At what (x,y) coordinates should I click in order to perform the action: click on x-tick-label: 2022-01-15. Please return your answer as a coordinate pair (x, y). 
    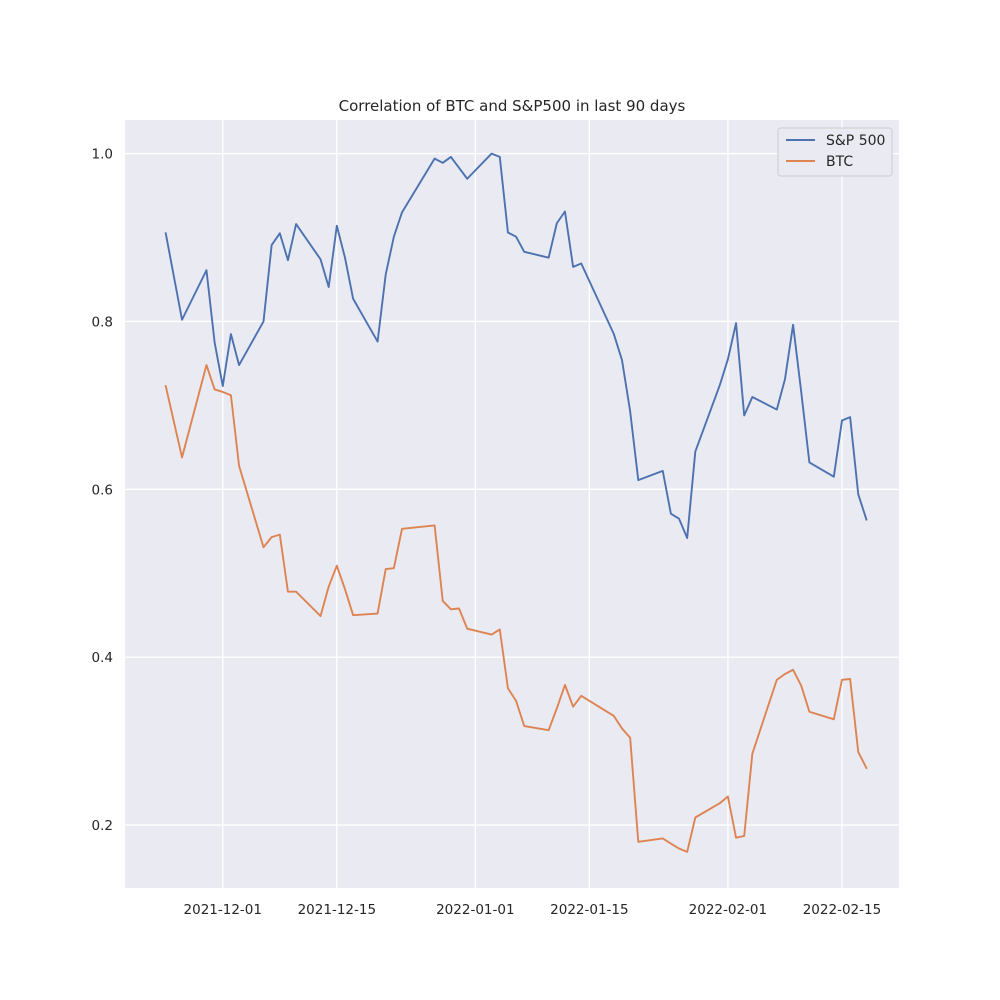
    Looking at the image, I should click on (589, 910).